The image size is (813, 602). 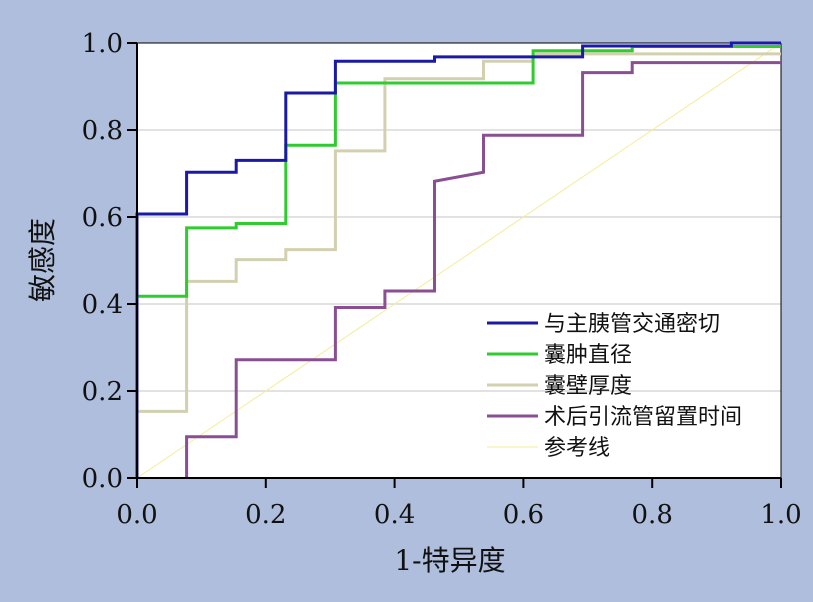 What do you see at coordinates (588, 386) in the screenshot?
I see `legend-label-2: 囊壁厚度` at bounding box center [588, 386].